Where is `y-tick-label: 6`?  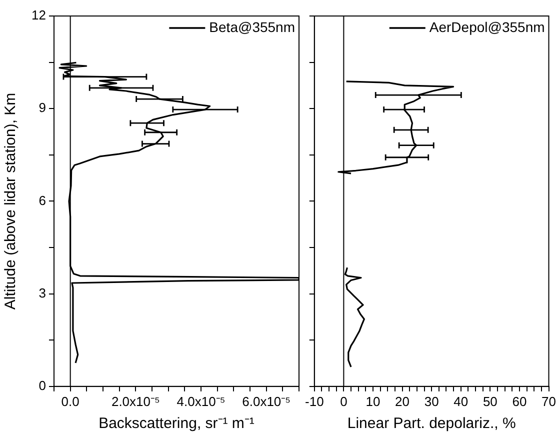 y-tick-label: 6 is located at coordinates (42, 200).